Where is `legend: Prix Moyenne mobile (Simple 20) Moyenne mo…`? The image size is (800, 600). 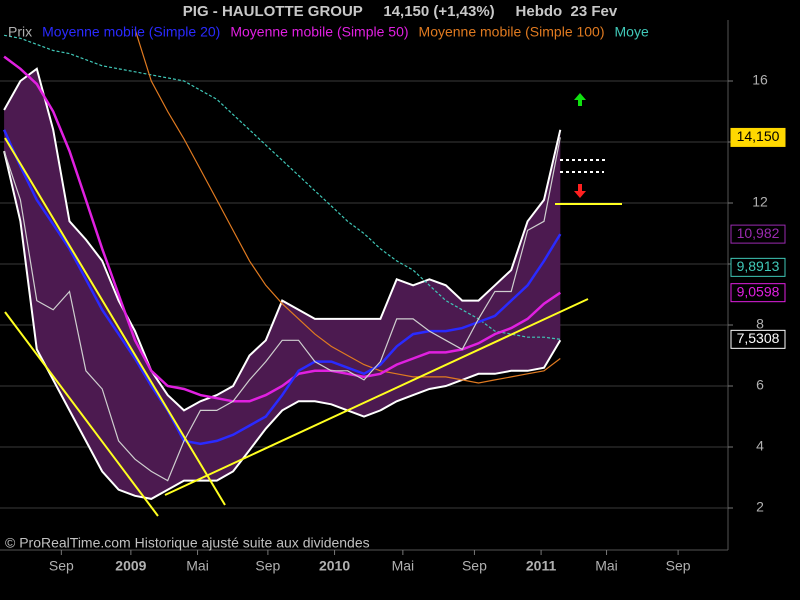
legend: Prix Moyenne mobile (Simple 20) Moyenne mo… is located at coordinates (328, 32).